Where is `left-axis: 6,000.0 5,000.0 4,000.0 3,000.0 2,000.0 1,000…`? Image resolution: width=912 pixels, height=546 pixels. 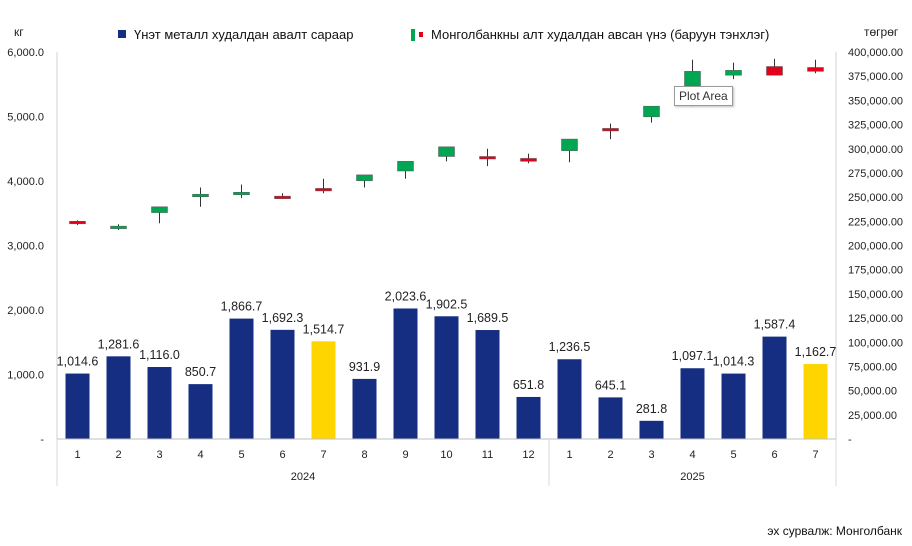 left-axis: 6,000.0 5,000.0 4,000.0 3,000.0 2,000.0 1,000… is located at coordinates (32, 246).